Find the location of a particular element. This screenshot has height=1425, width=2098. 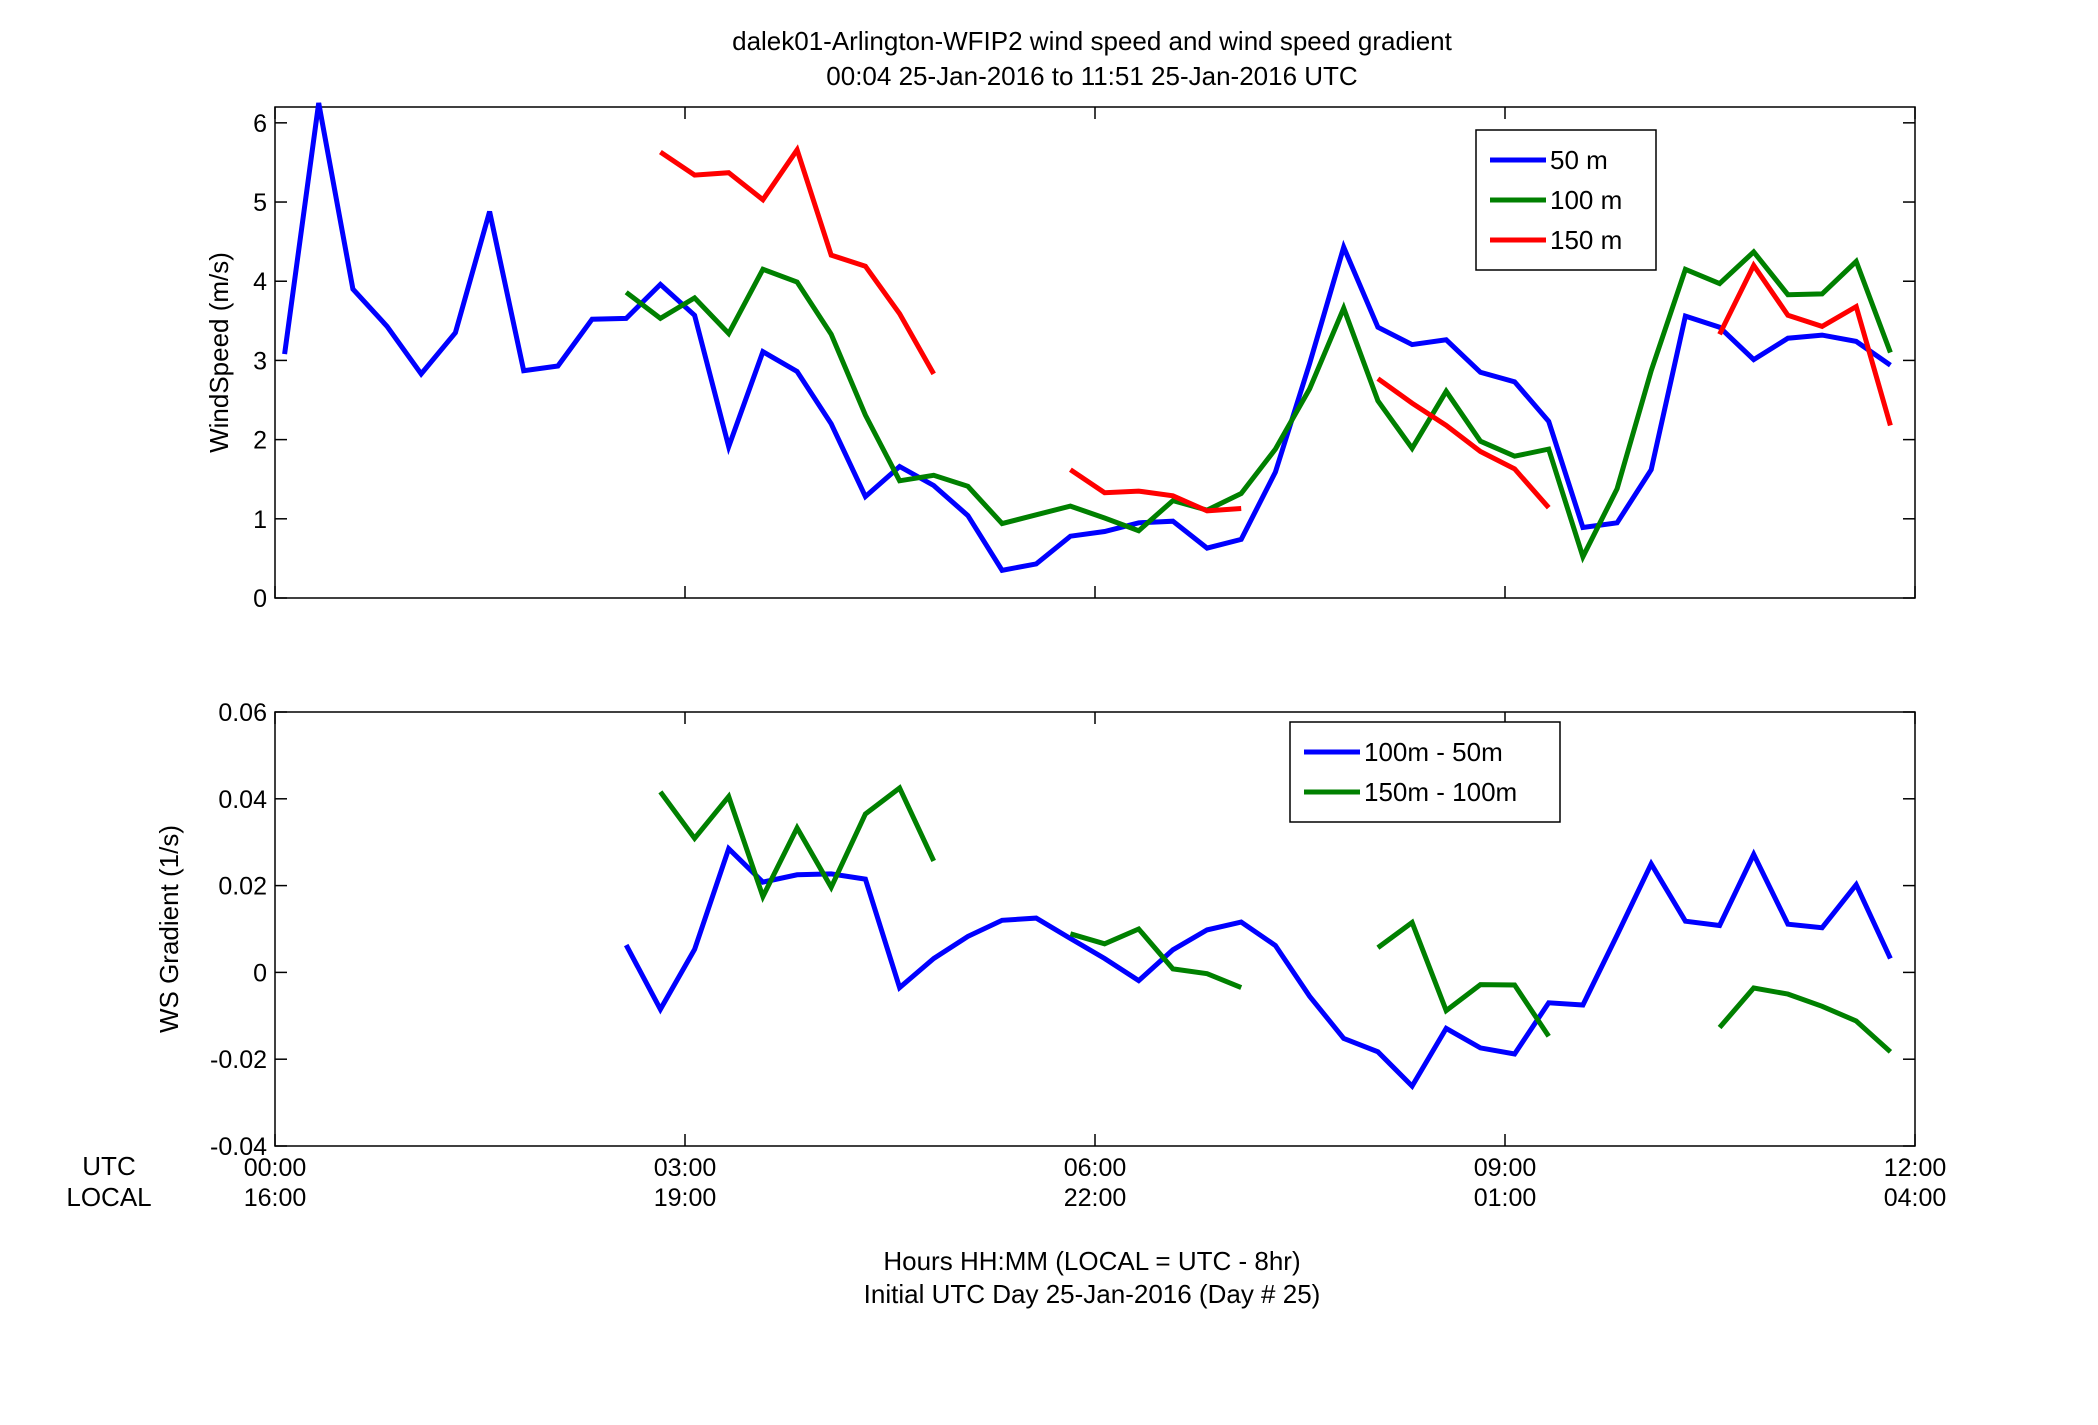

legend-box-bottom is located at coordinates (1425, 772).